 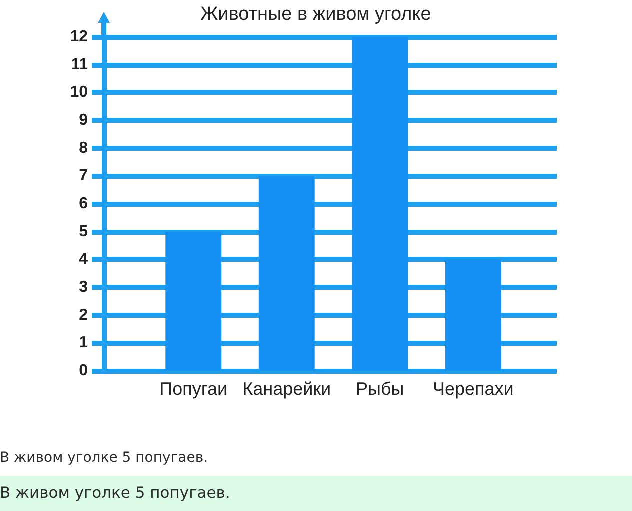 I want to click on y-tick-label: 4, so click(x=83, y=259).